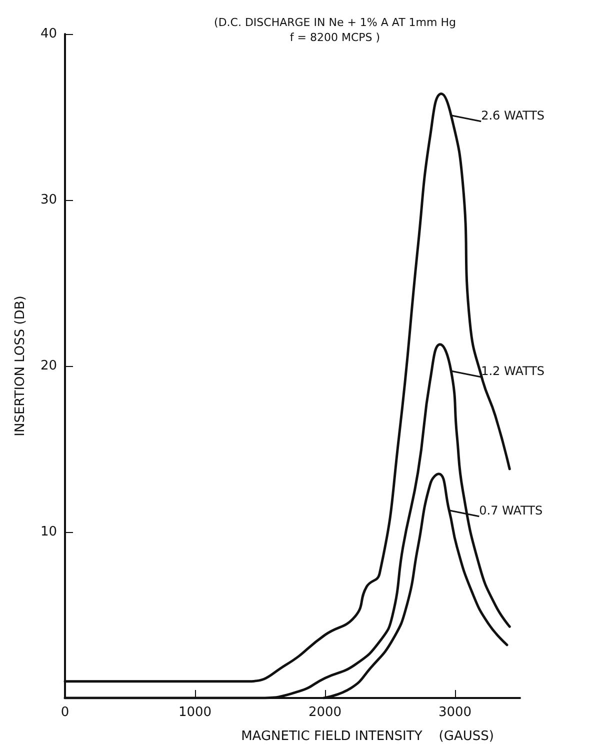 This screenshot has height=753, width=591. What do you see at coordinates (335, 22) in the screenshot?
I see `chart-title: (D.C. DISCHARGE IN Ne + 1% A AT 1mm Hg` at bounding box center [335, 22].